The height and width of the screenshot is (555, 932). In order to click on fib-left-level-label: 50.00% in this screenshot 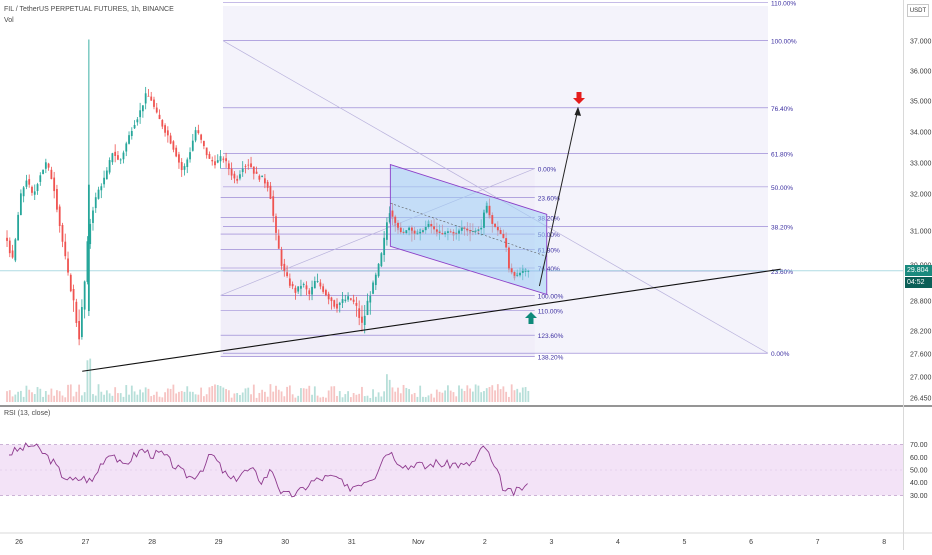, I will do `click(549, 235)`.